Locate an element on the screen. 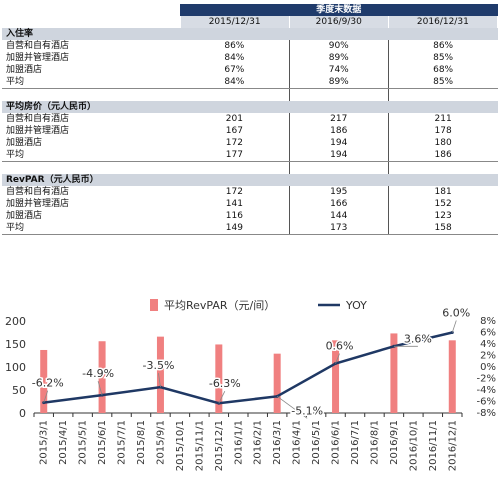 The height and width of the screenshot is (483, 500). header-blank is located at coordinates (91, 10).